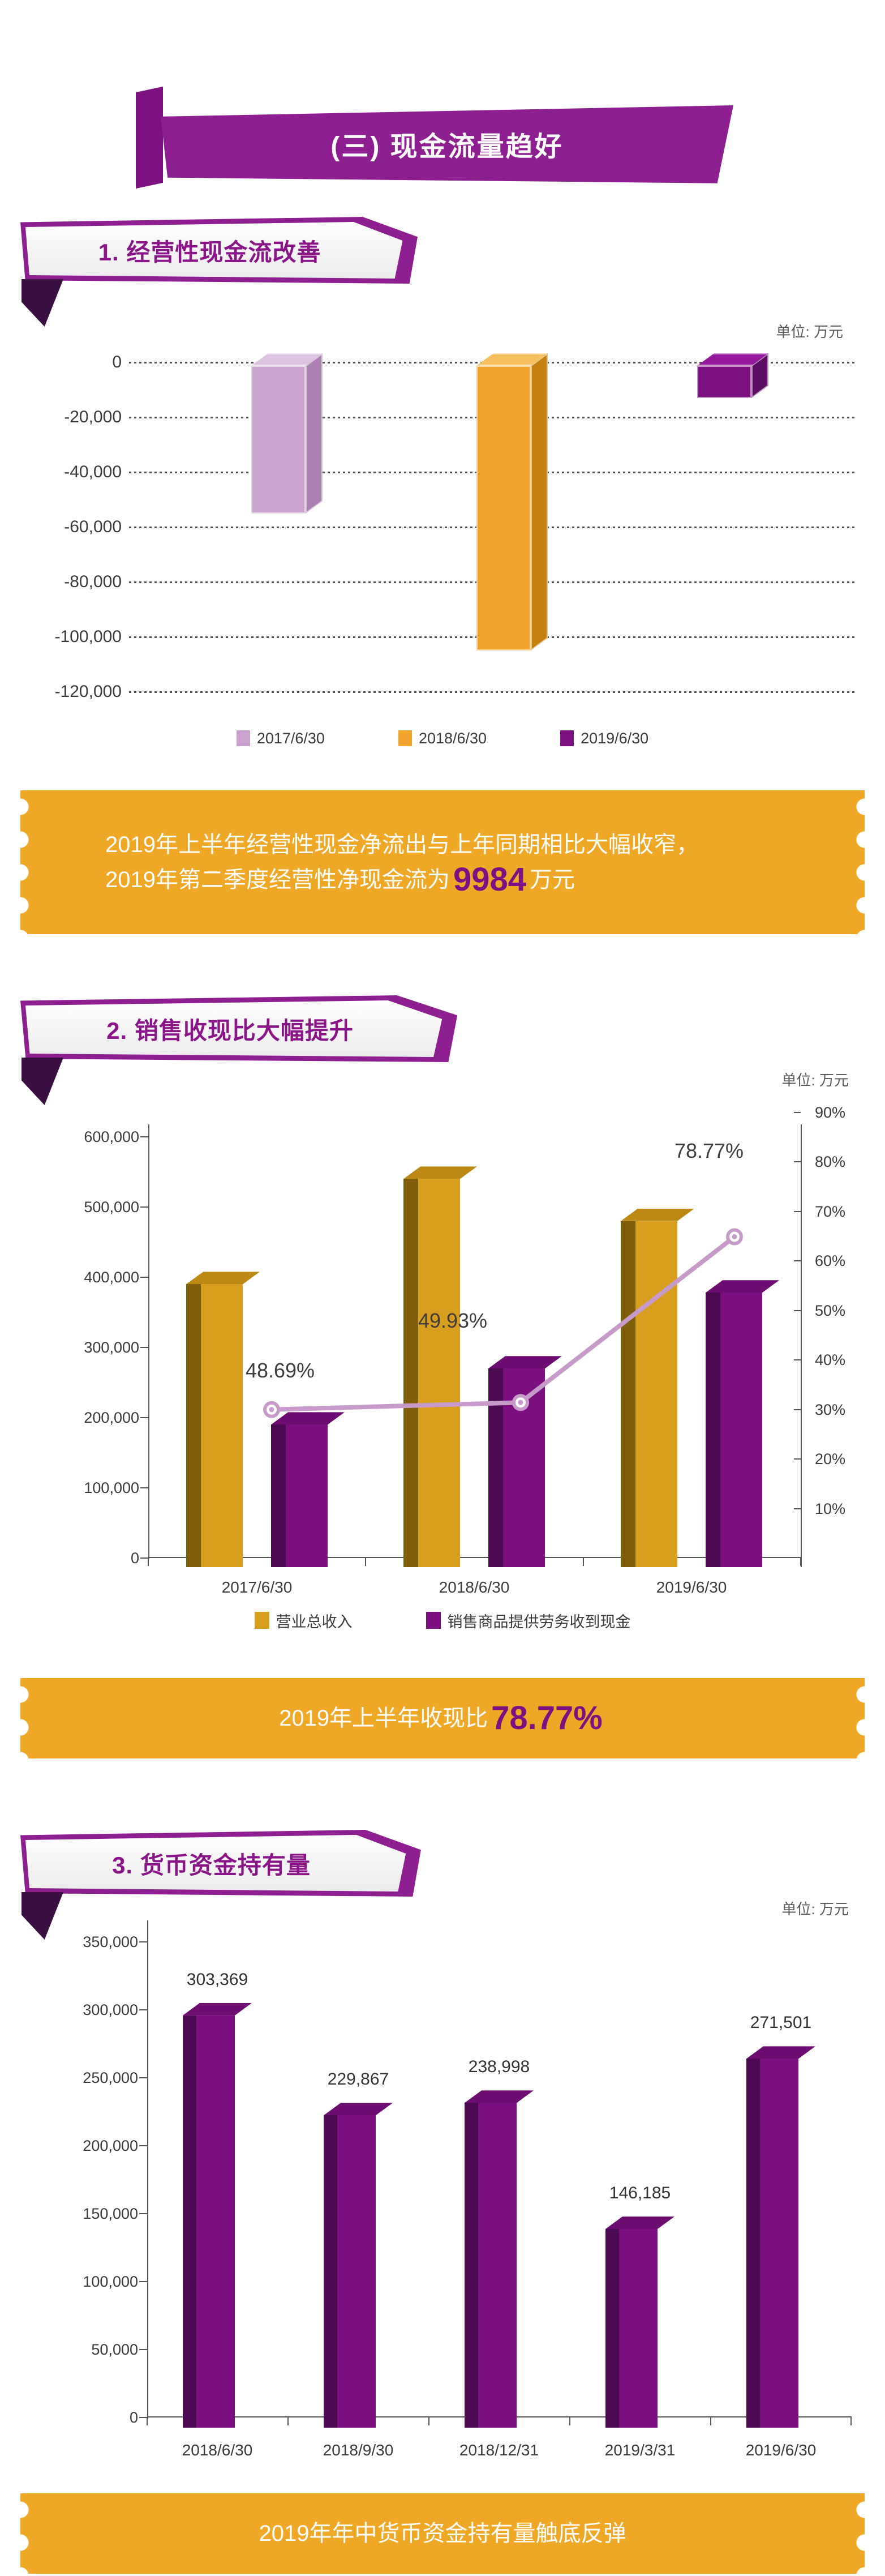 The image size is (885, 2576). I want to click on y-axis-tick-label: 300,000, so click(111, 2009).